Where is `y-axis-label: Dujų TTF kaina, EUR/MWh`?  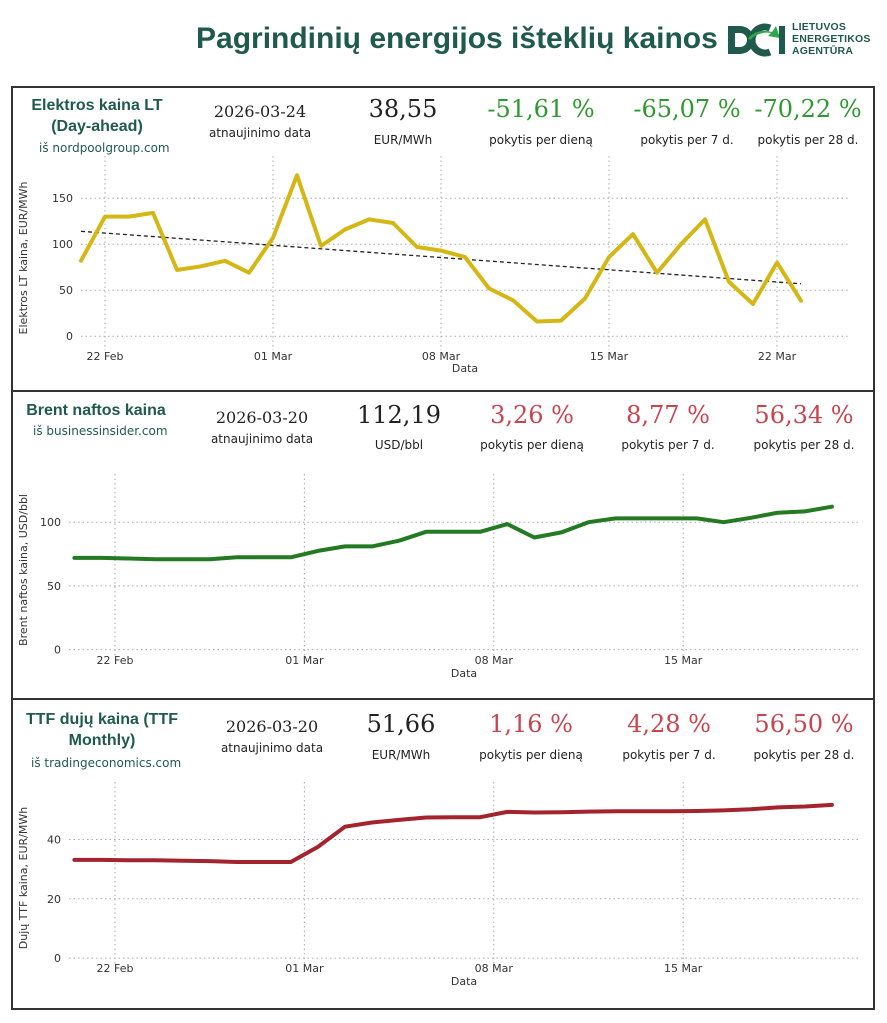 y-axis-label: Dujų TTF kaina, EUR/MWh is located at coordinates (23, 878).